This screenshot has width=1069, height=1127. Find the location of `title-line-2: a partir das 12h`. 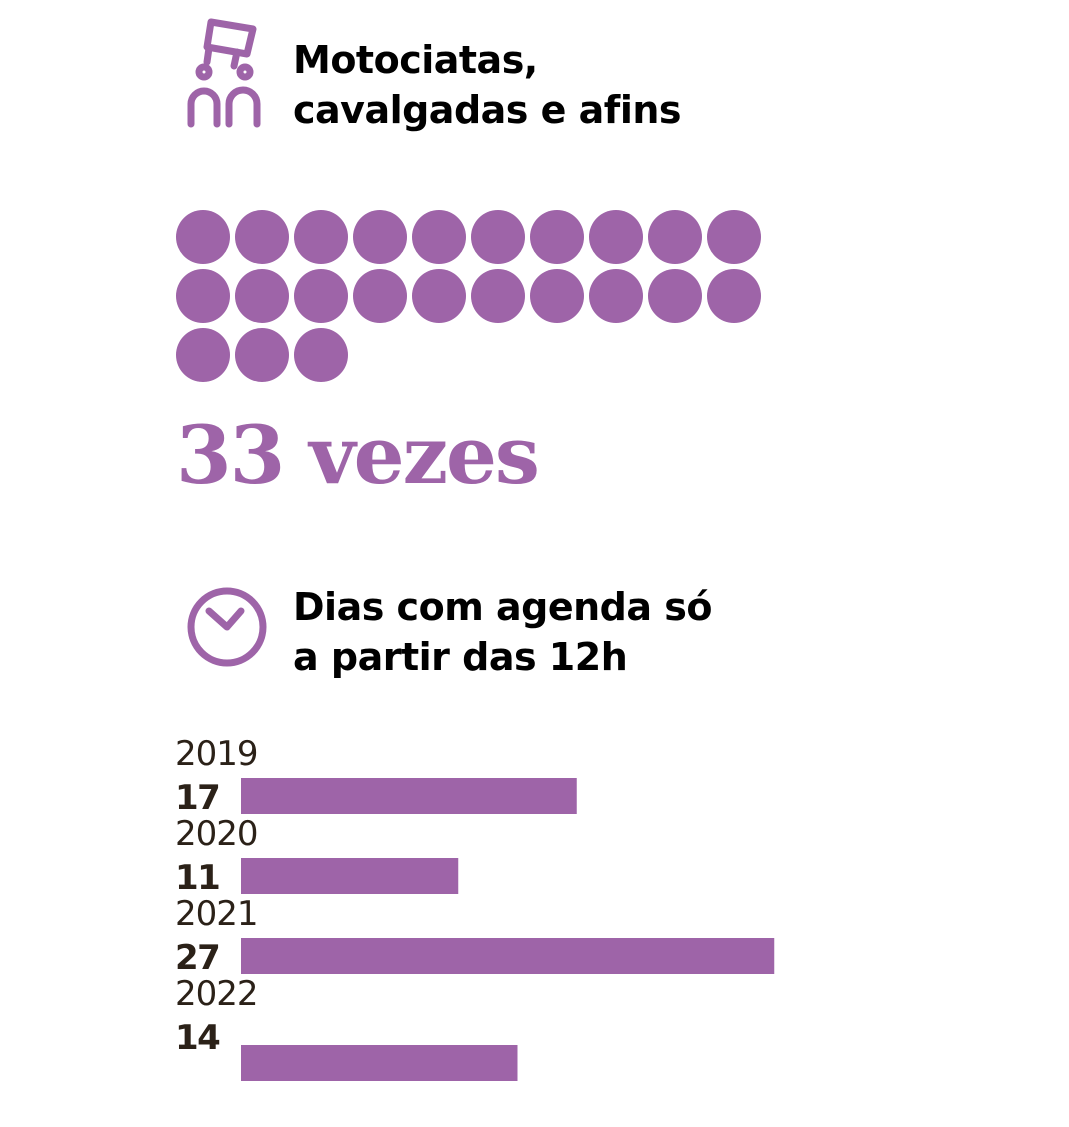

title-line-2: a partir das 12h is located at coordinates (460, 657).